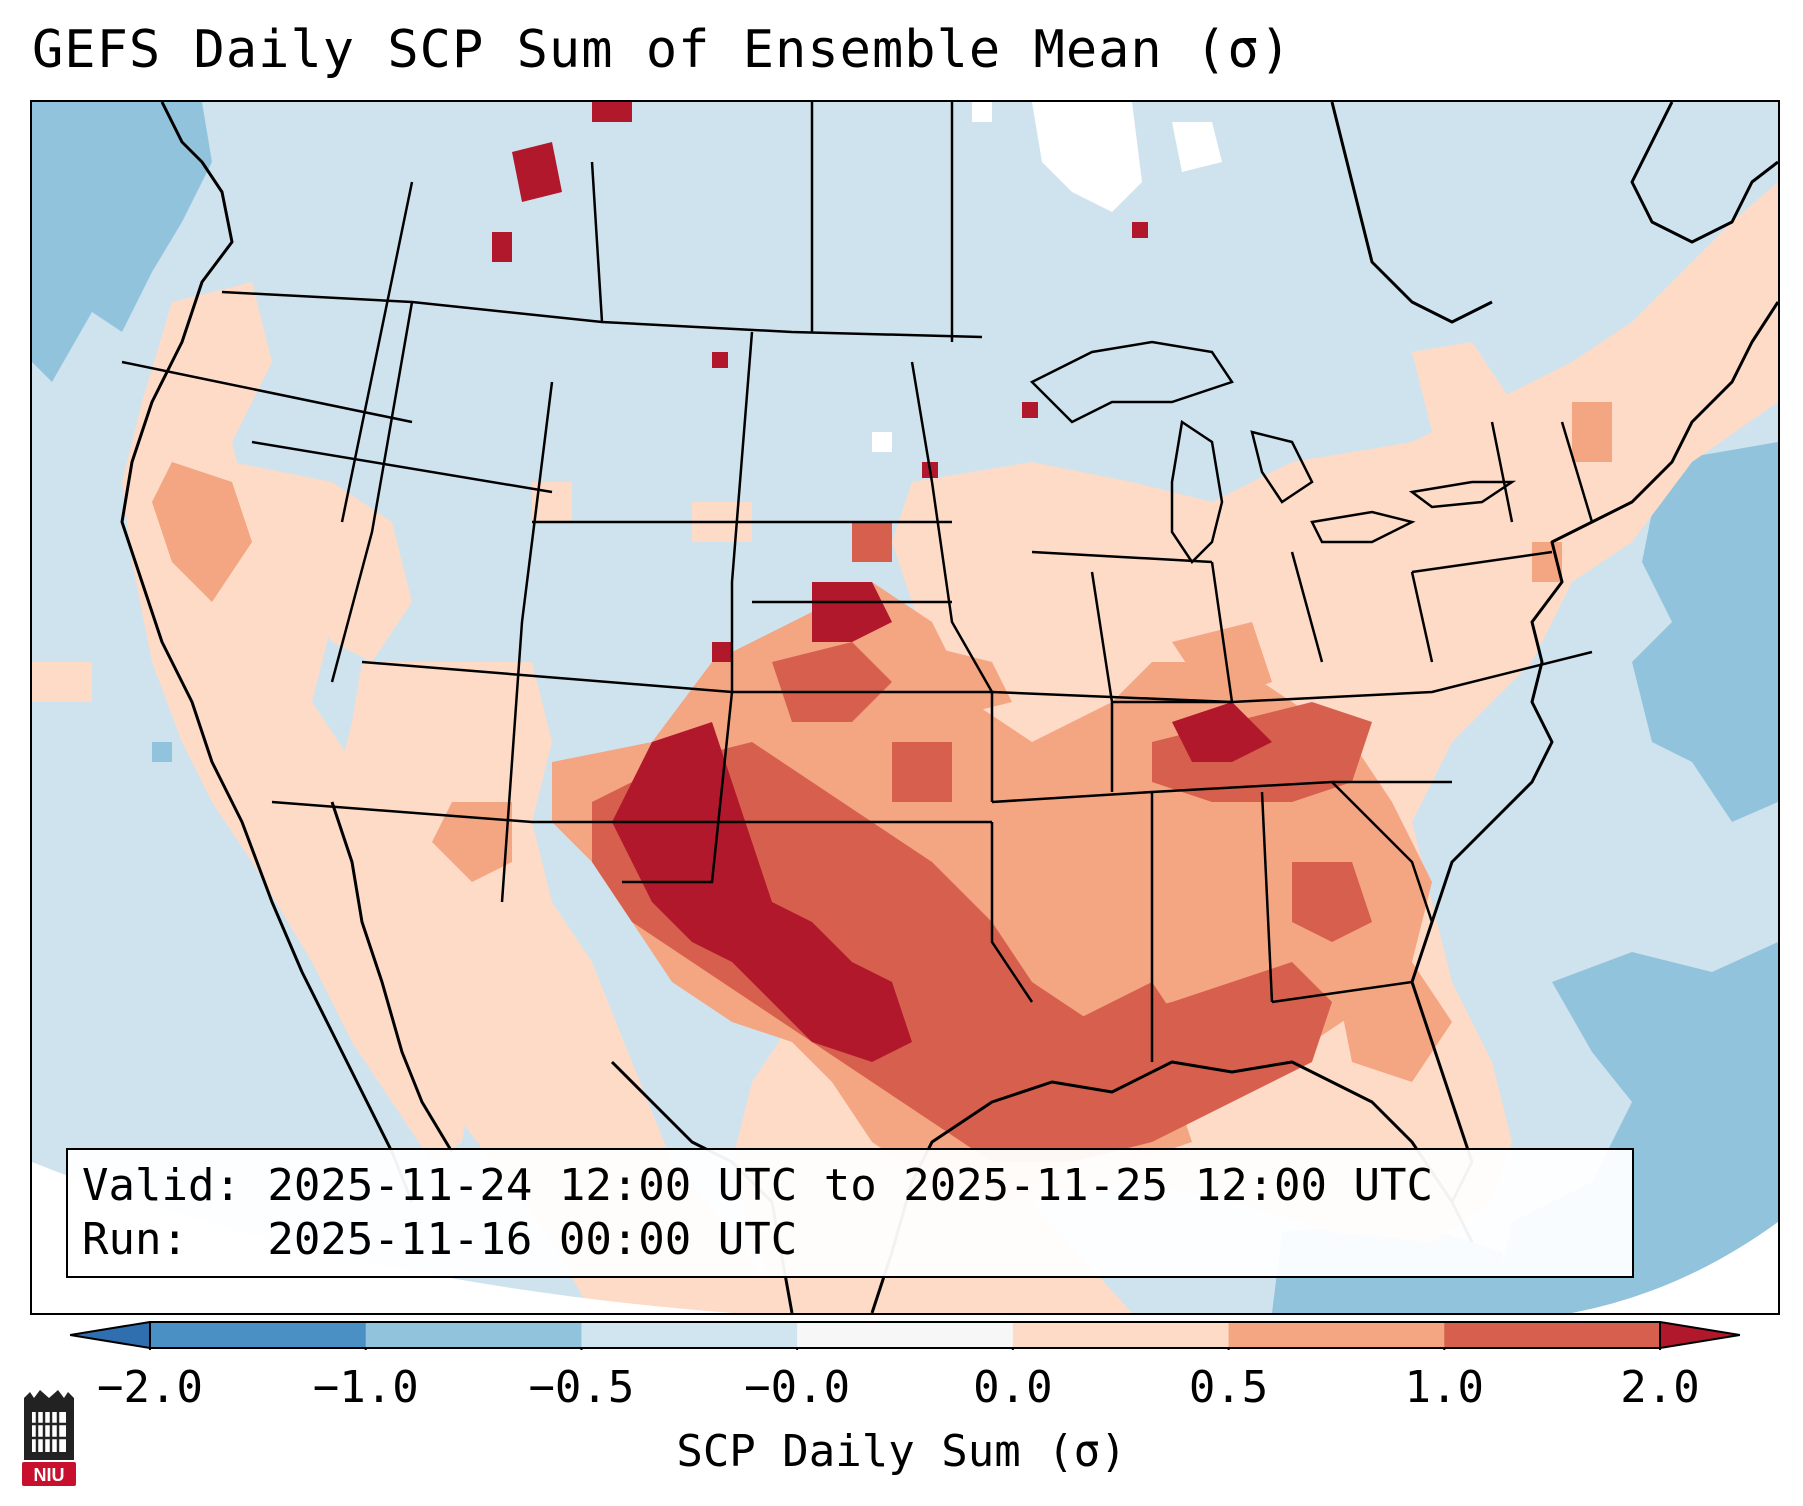 The image size is (1803, 1506). Describe the element at coordinates (905, 1349) in the screenshot. I see `colorbar-ticks` at that location.